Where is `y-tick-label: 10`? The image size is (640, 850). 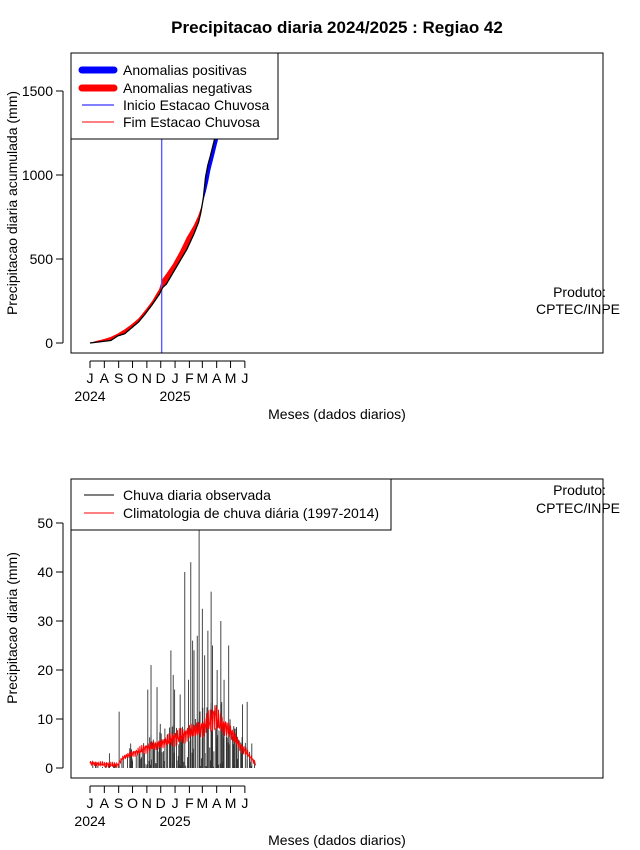 y-tick-label: 10 is located at coordinates (45, 719).